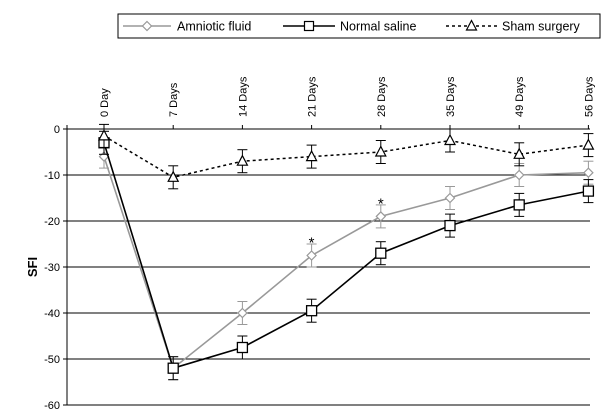 This screenshot has height=413, width=605. I want to click on legend-normal-saline: Normal saline, so click(349, 27).